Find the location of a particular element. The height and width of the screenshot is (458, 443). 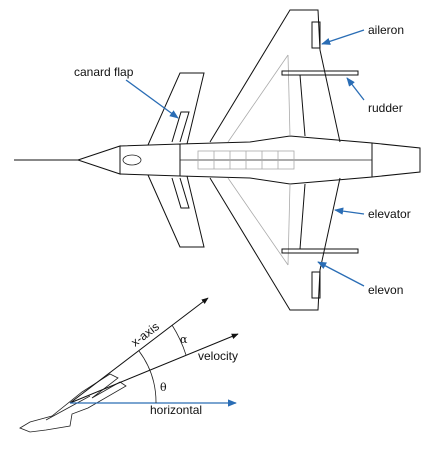

wing-upper-spar is located at coordinates (258, 98).